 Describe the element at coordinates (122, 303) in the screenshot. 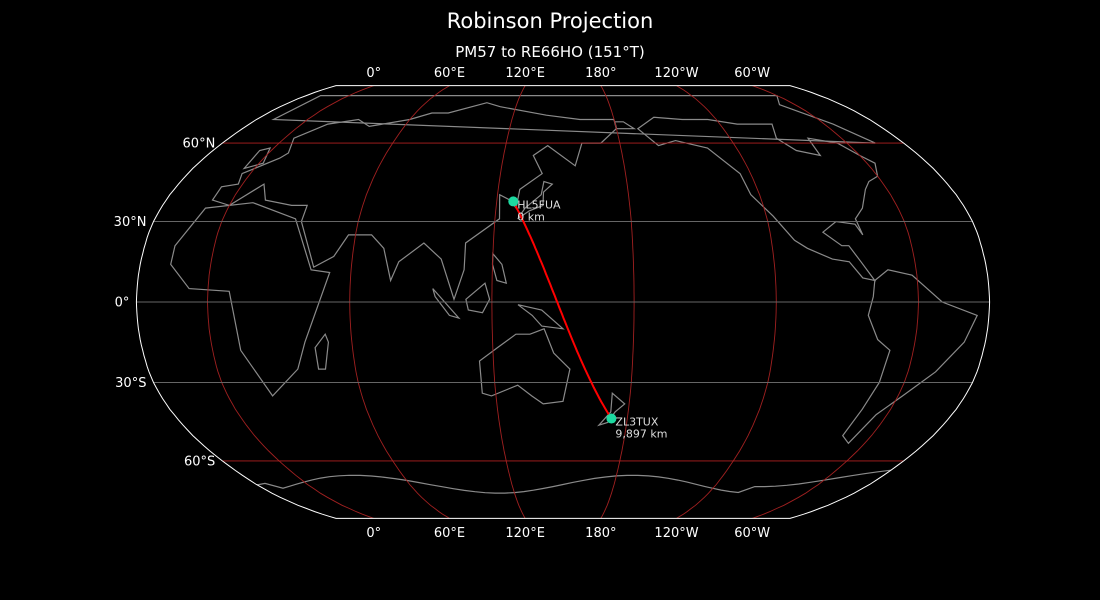

I see `lat-label: 0°` at that location.